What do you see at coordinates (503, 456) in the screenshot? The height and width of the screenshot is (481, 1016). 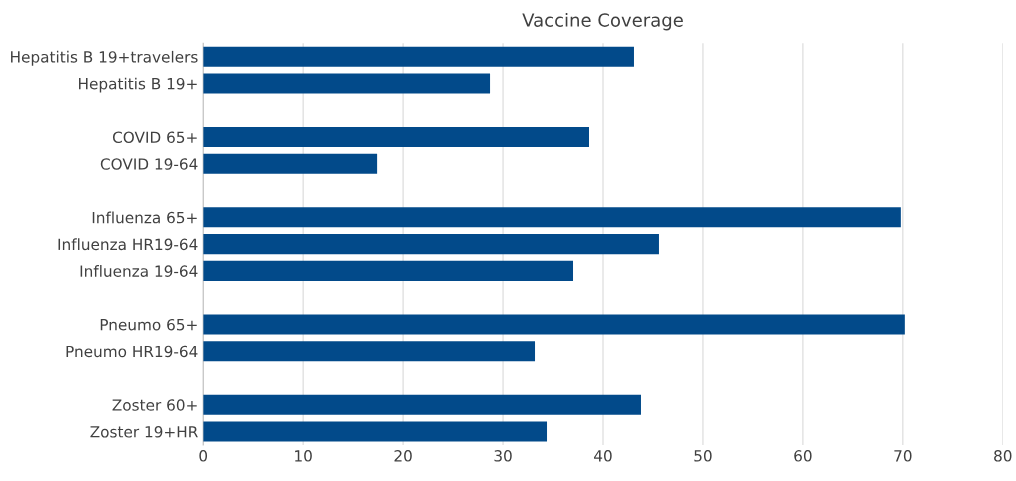 I see `x-tick-label: 30` at bounding box center [503, 456].